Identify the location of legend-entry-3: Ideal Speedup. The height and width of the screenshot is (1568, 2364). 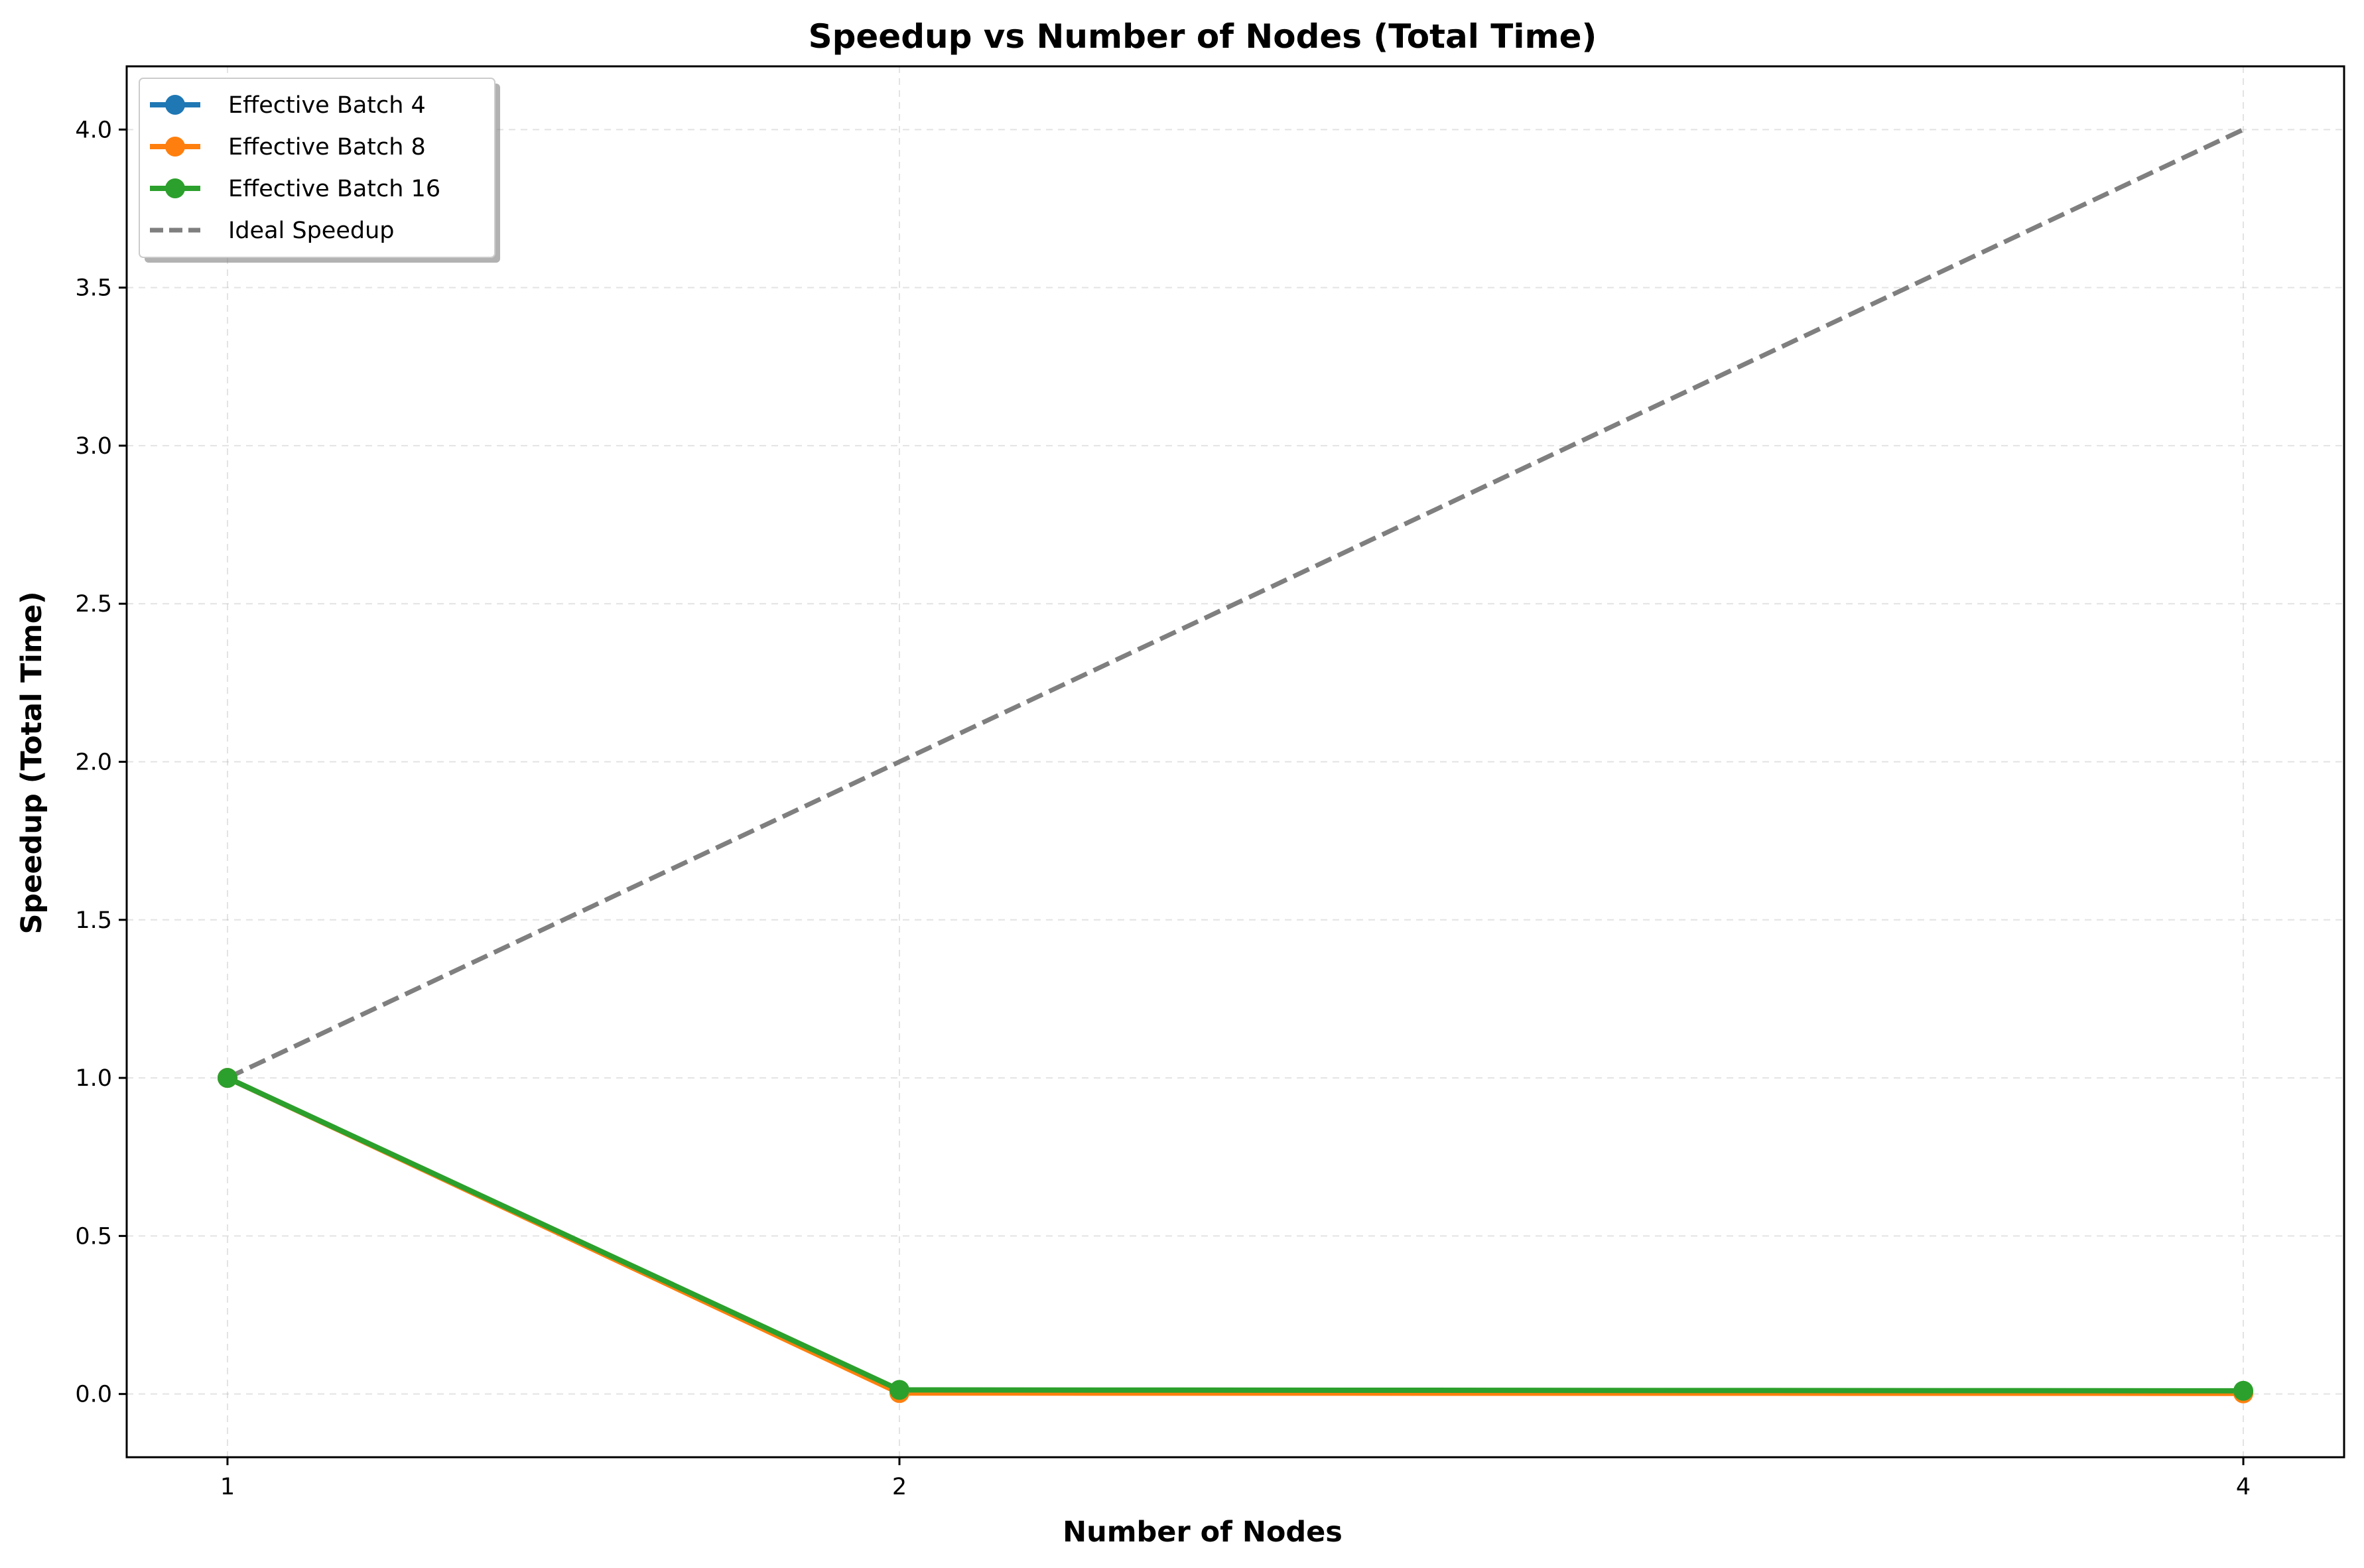
(311, 231).